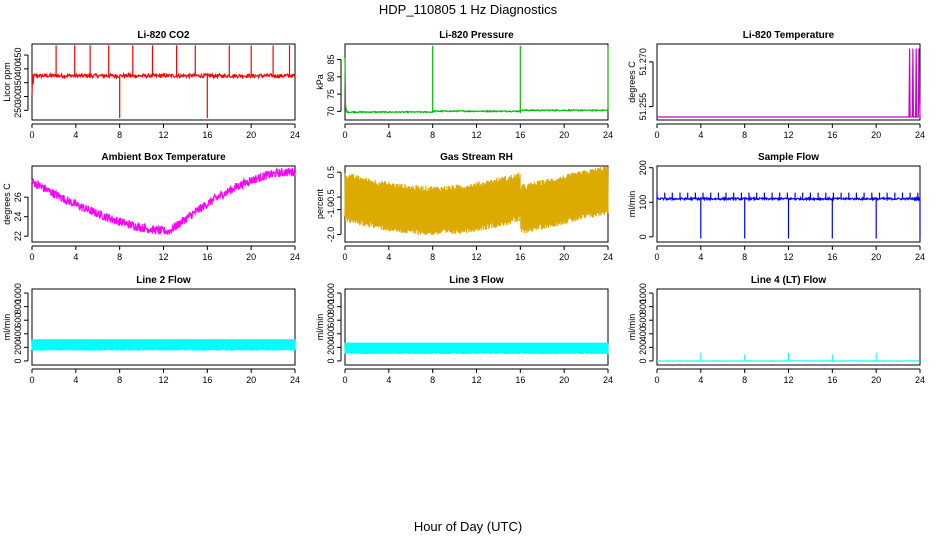 Image resolution: width=936 pixels, height=540 pixels. I want to click on sample-flow-series-line, so click(788, 215).